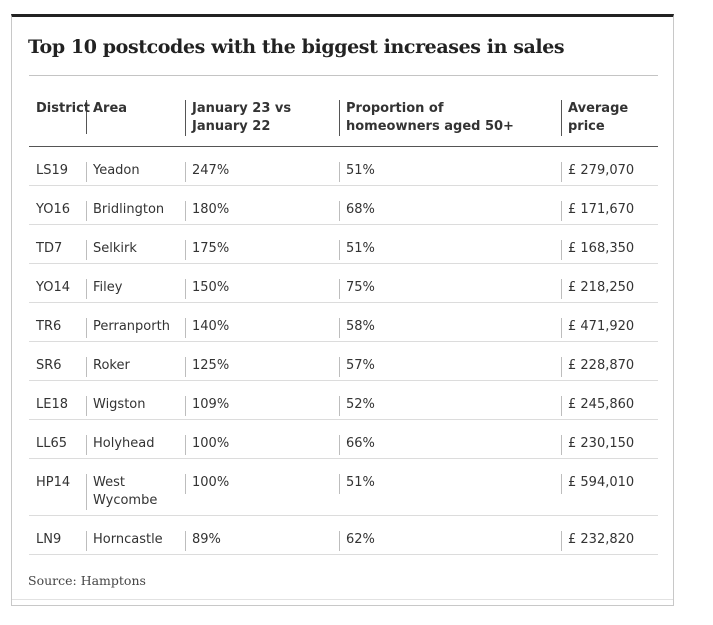 The width and height of the screenshot is (713, 625). Describe the element at coordinates (450, 400) in the screenshot. I see `cell-proportion: 52%` at that location.